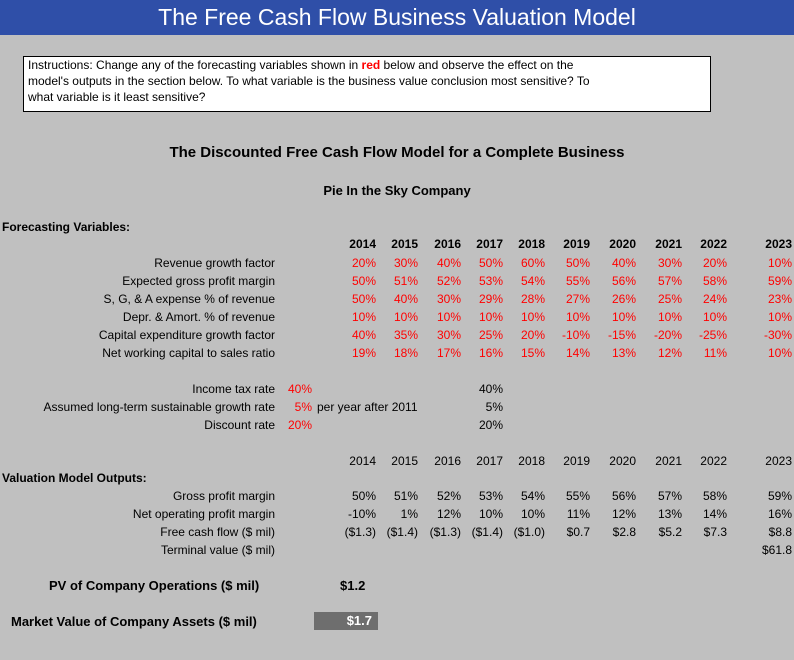 Image resolution: width=794 pixels, height=660 pixels. Describe the element at coordinates (532, 514) in the screenshot. I see `output-cell: 10%` at that location.